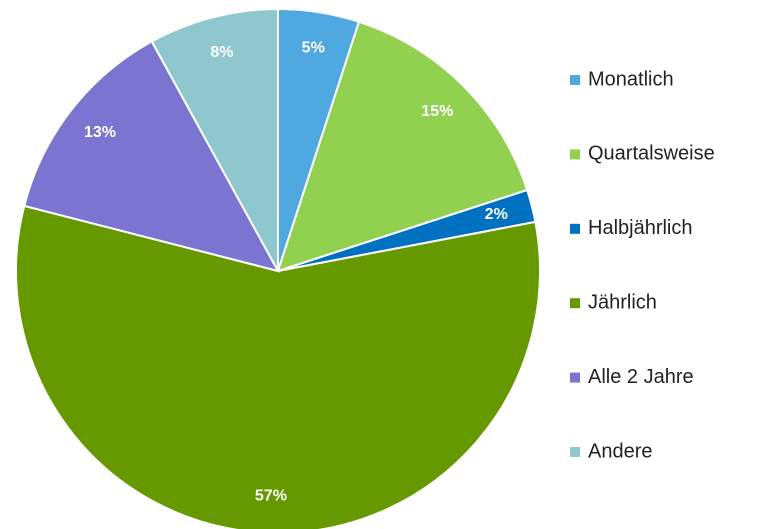  I want to click on slice-label: 8%, so click(221, 52).